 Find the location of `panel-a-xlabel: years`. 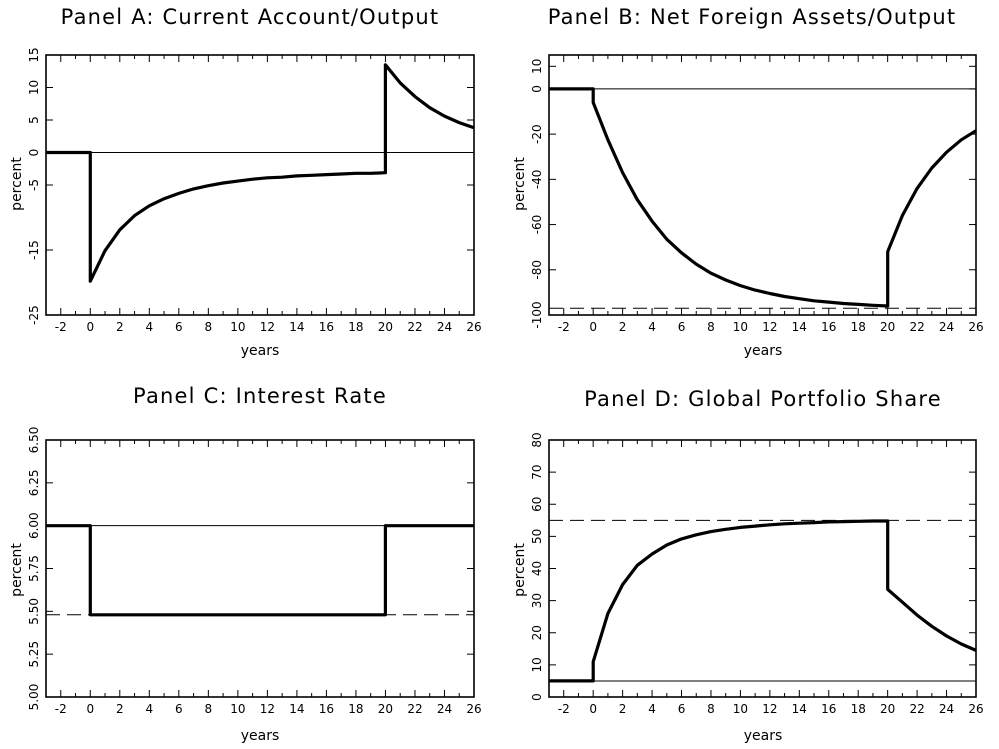

panel-a-xlabel: years is located at coordinates (260, 351).